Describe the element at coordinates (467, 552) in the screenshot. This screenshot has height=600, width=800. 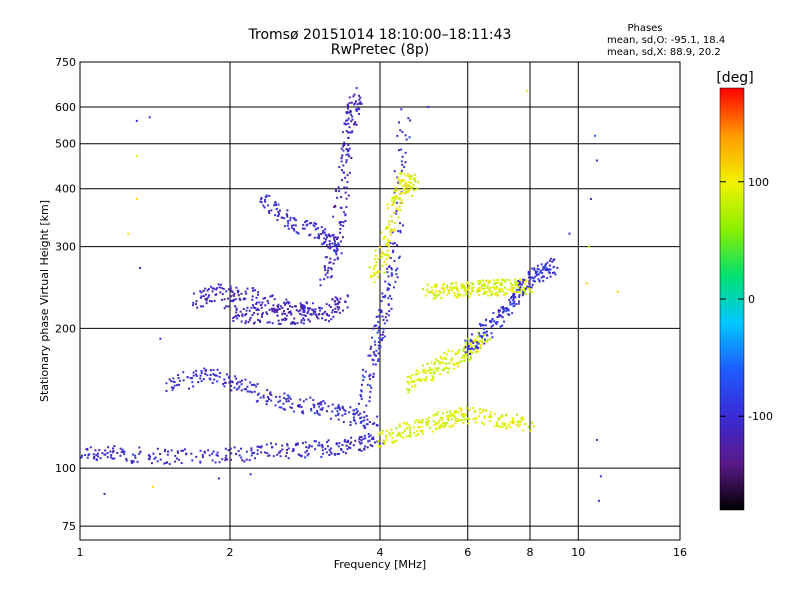
I see `x-tick-label: 6` at that location.